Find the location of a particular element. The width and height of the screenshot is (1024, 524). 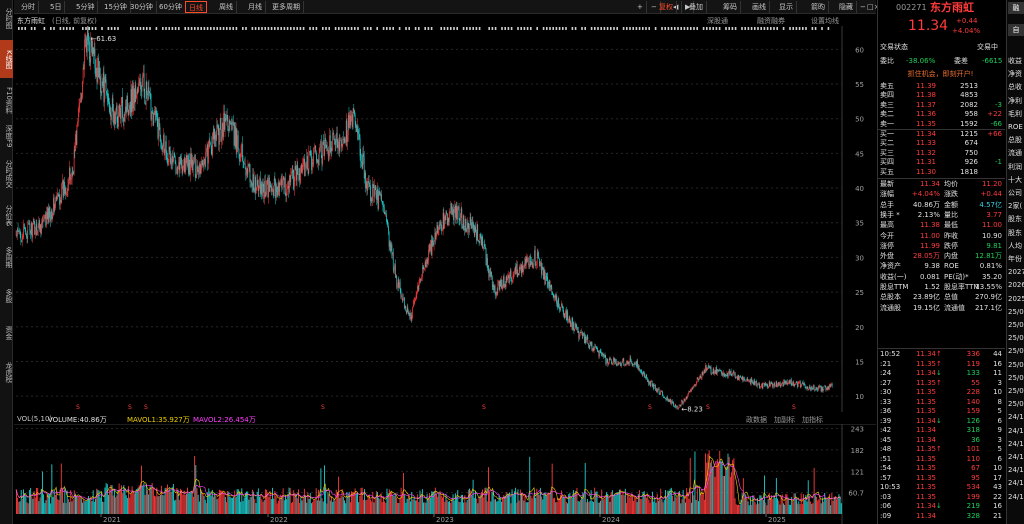

vol-btn-data: 政数据 is located at coordinates (756, 420).